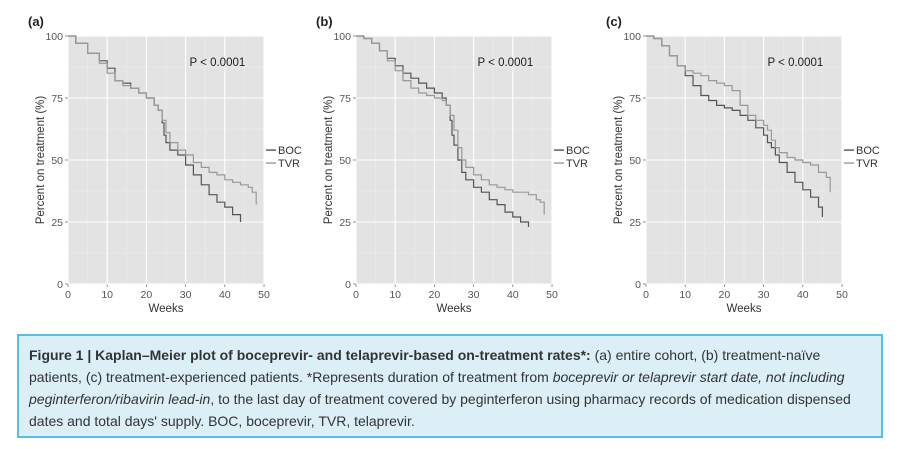 The width and height of the screenshot is (900, 449). What do you see at coordinates (443, 131) in the screenshot?
I see `series-line-boc` at bounding box center [443, 131].